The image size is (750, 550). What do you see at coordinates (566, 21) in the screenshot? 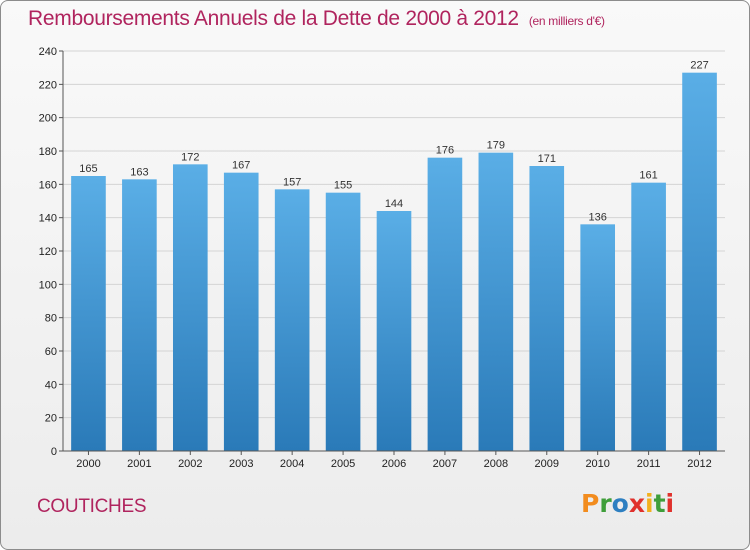
I see `chart-subtitle: (en milliers d'€)` at bounding box center [566, 21].